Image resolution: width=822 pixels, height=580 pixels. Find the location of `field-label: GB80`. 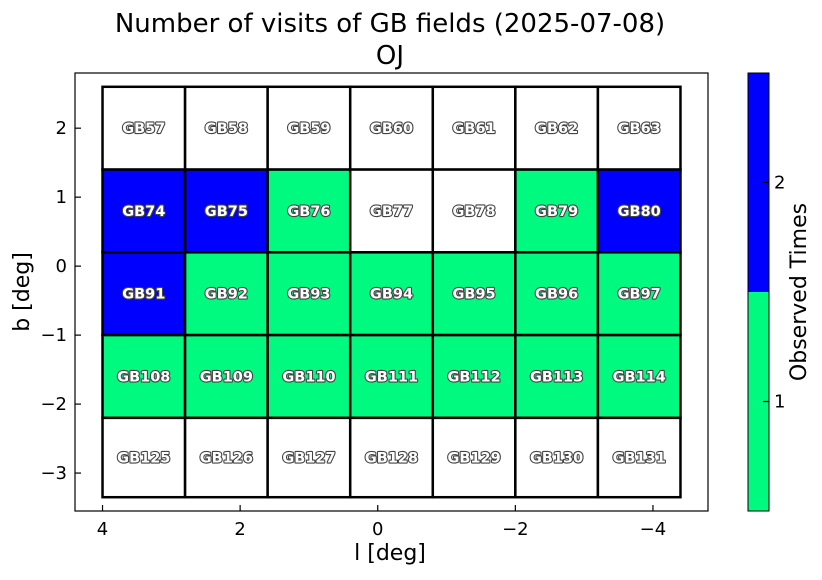

field-label: GB80 is located at coordinates (639, 212).